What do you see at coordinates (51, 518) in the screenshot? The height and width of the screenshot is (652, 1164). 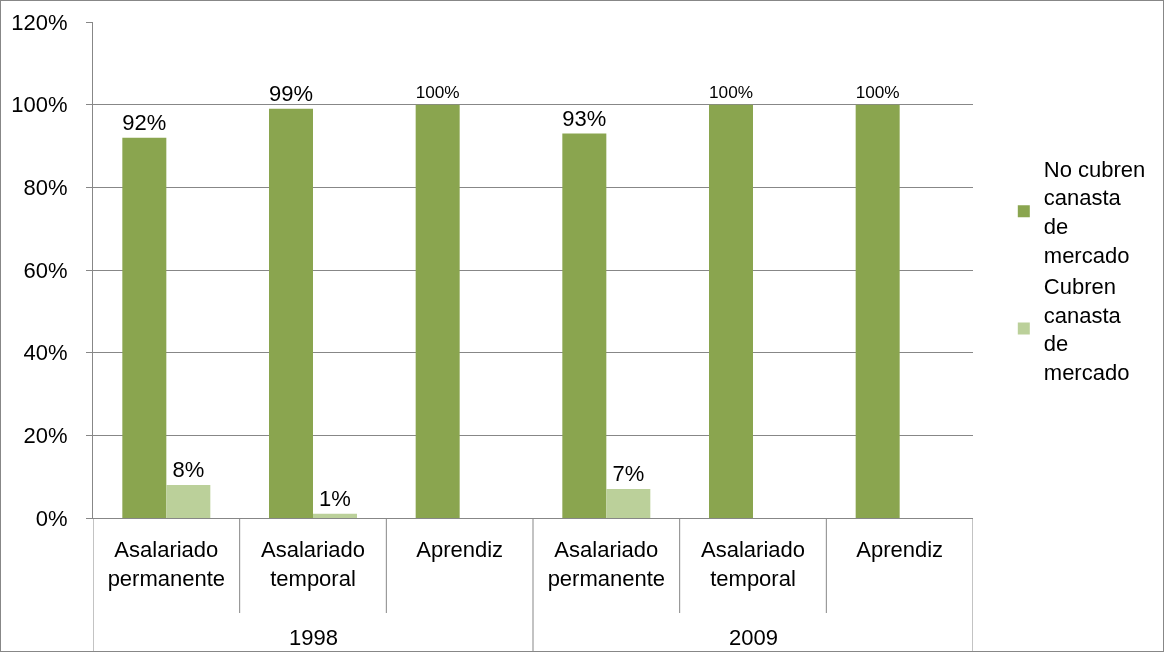 I see `y-tick-label: 0%` at bounding box center [51, 518].